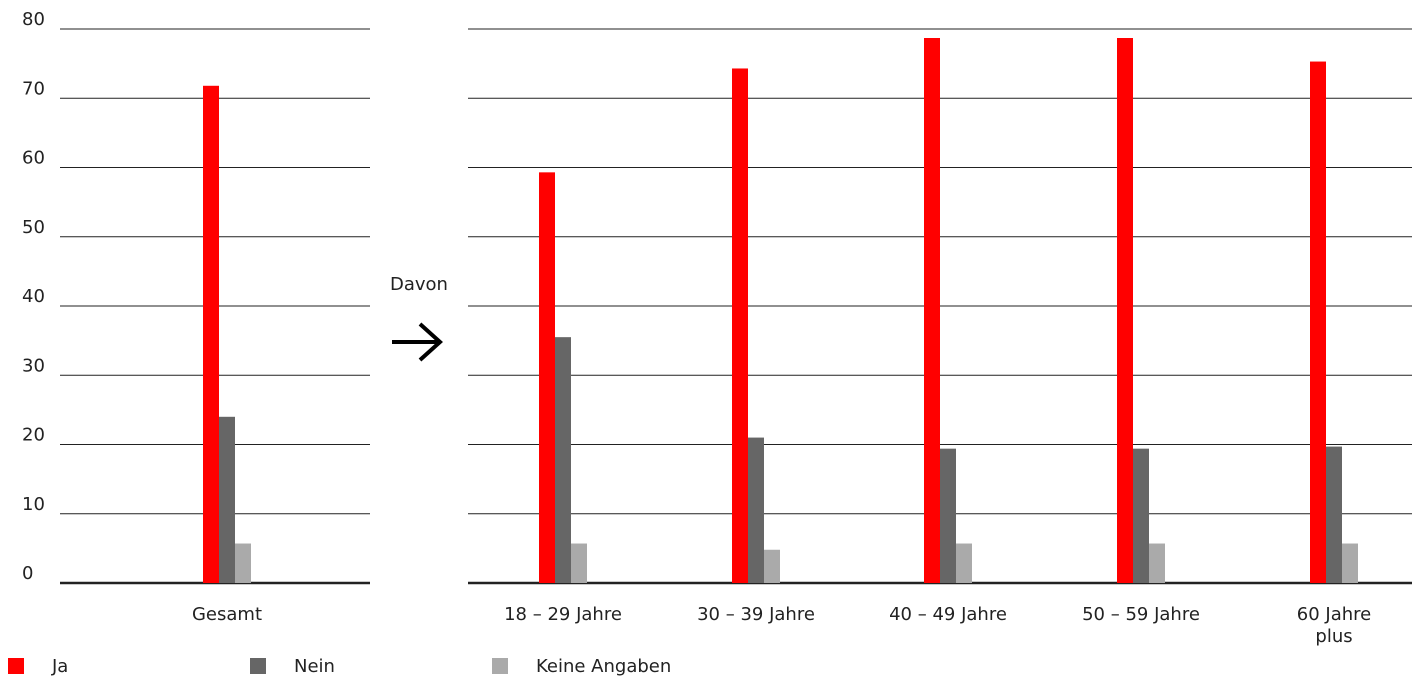 Image resolution: width=1424 pixels, height=679 pixels. I want to click on y-tick-label: 10, so click(33, 504).